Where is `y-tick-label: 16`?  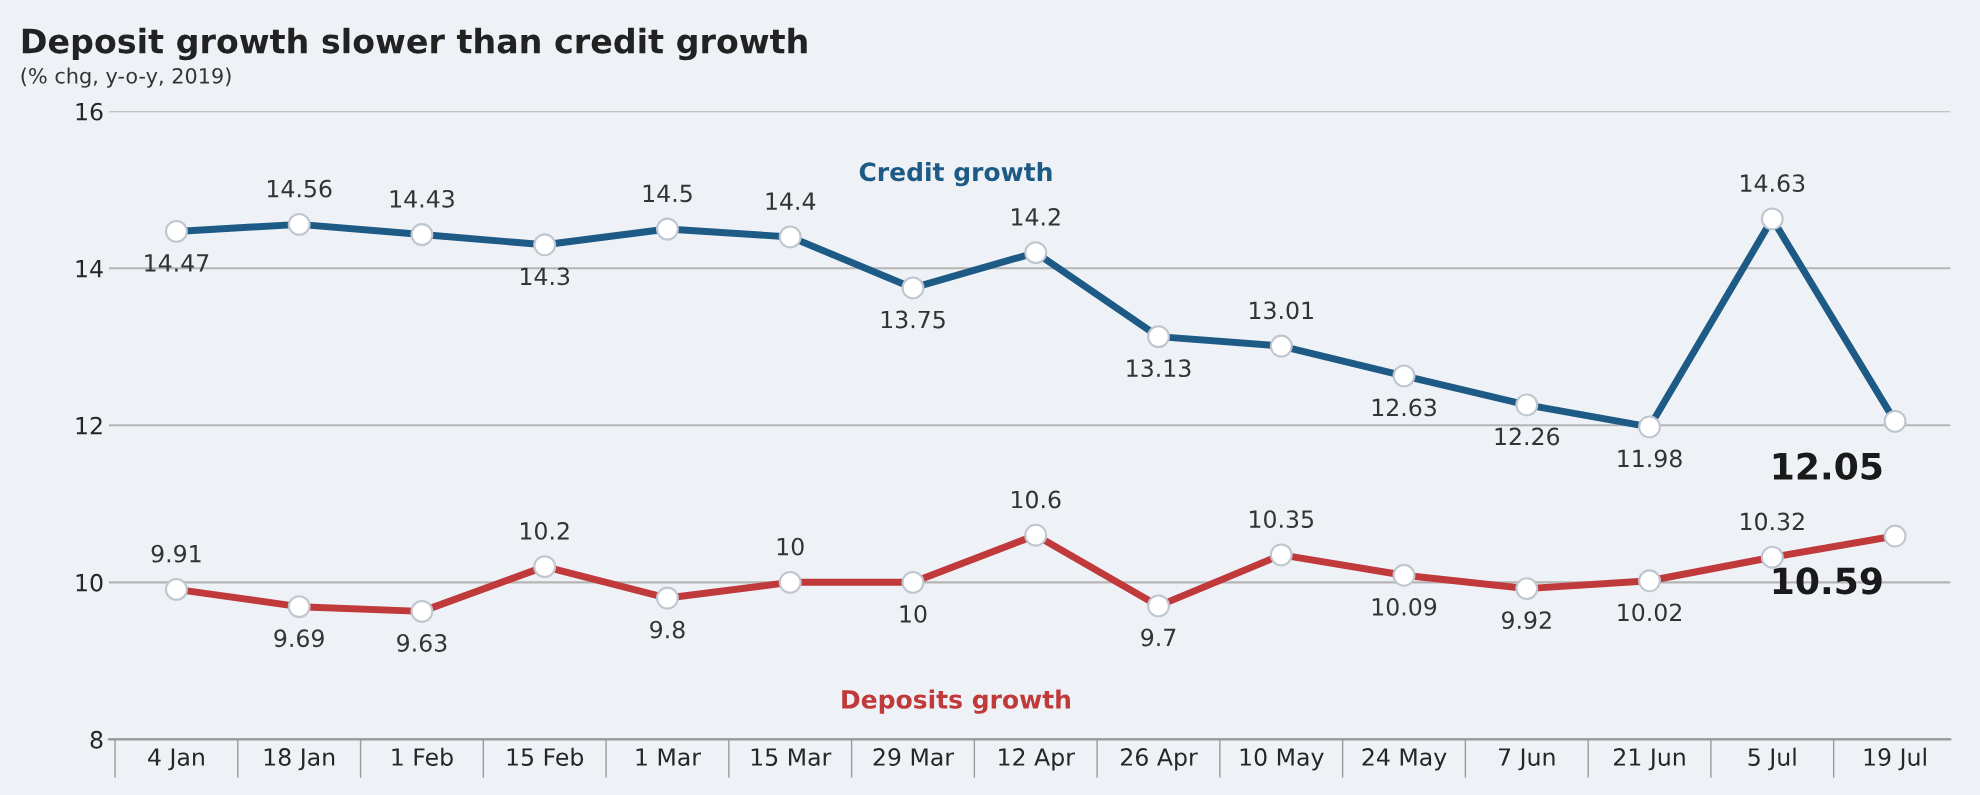 y-tick-label: 16 is located at coordinates (89, 111).